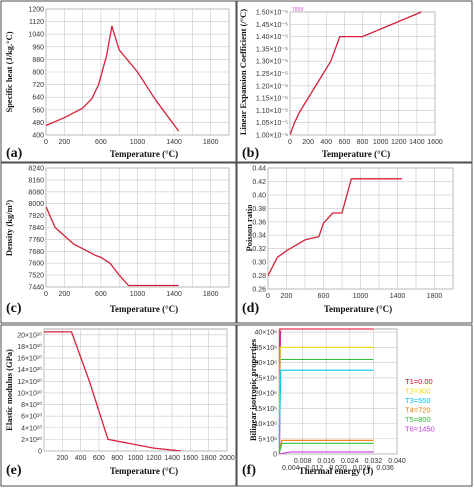  Describe the element at coordinates (374, 461) in the screenshot. I see `x-tick-label: 0.032` at that location.